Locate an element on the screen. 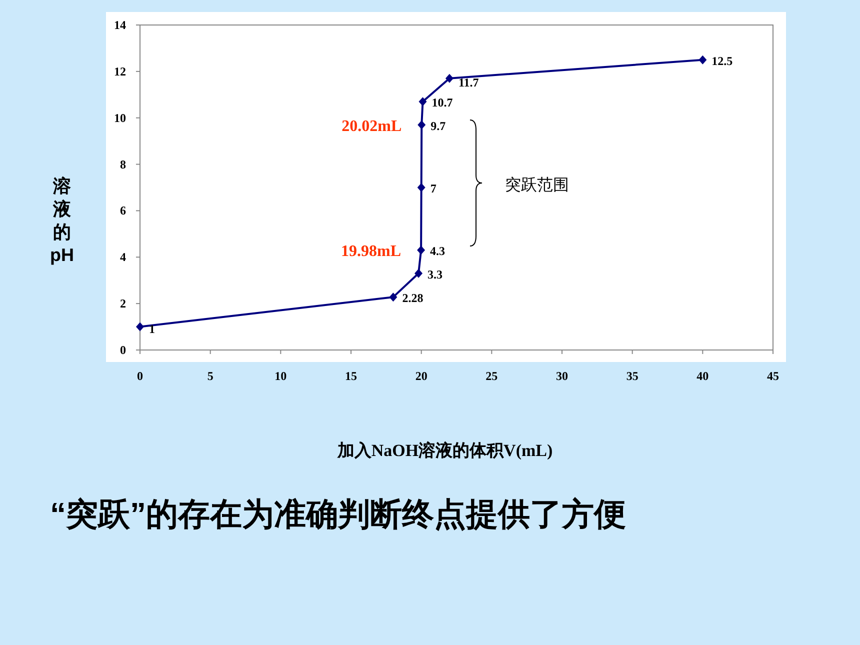 The image size is (860, 645). data-label: 4.3 is located at coordinates (438, 251).